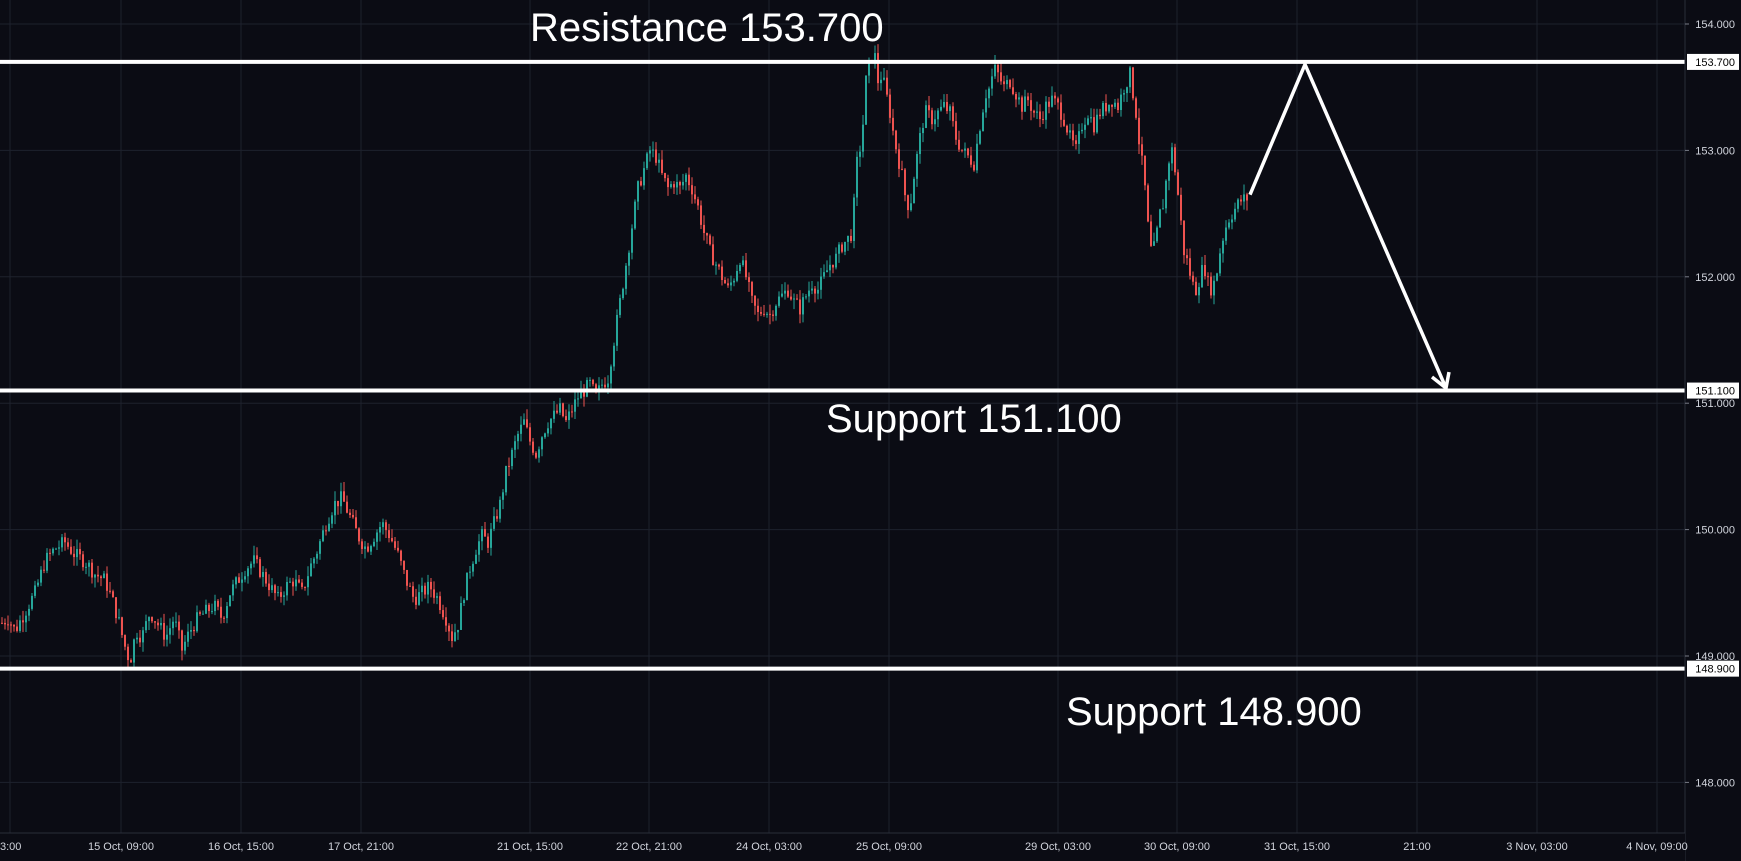 Image resolution: width=1741 pixels, height=861 pixels. Describe the element at coordinates (1537, 847) in the screenshot. I see `x-tick-label: 3 Nov, 03:00` at that location.